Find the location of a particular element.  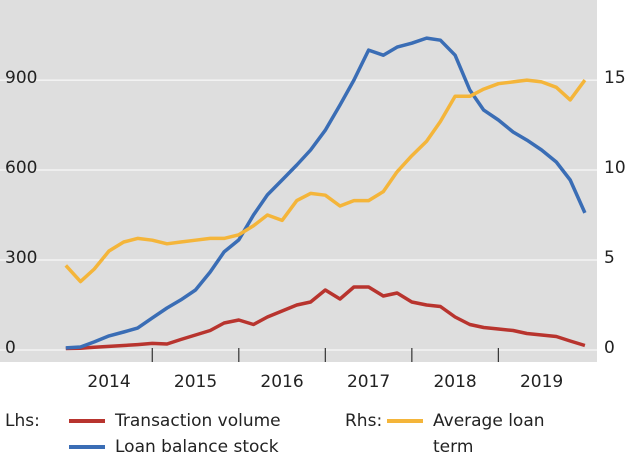

y-tick-label: 600 is located at coordinates (21, 168).